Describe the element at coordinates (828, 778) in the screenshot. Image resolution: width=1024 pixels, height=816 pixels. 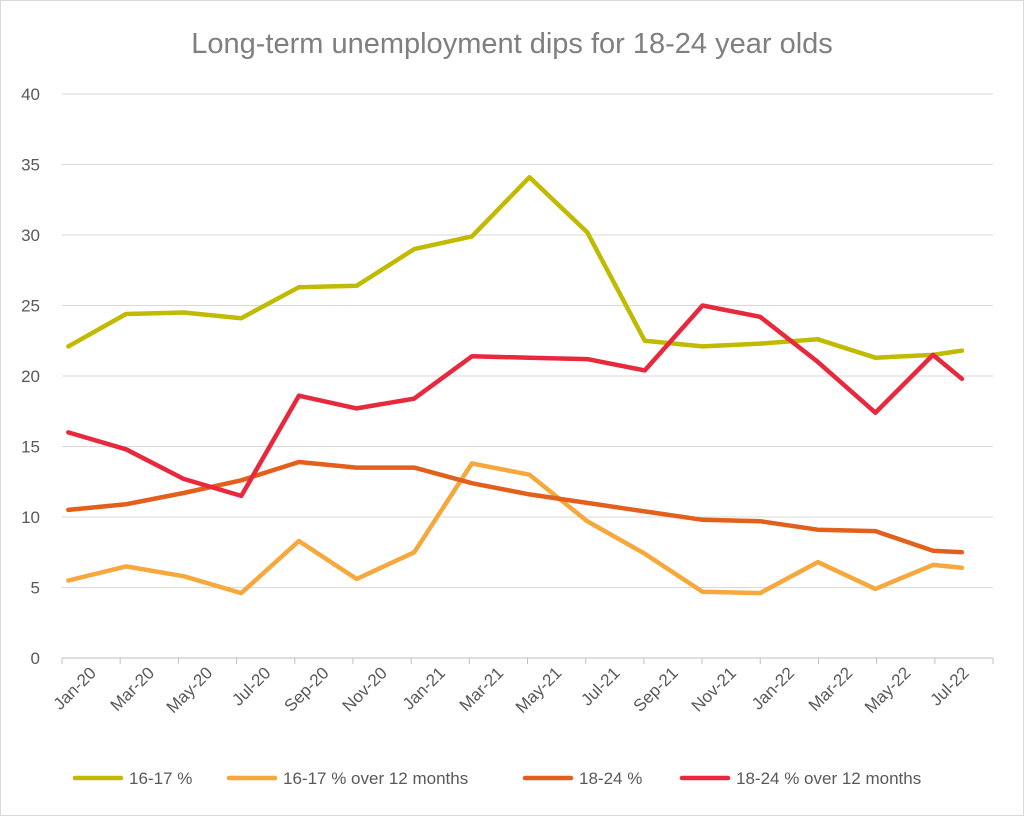
I see `legend-label: 18-24 % over 12 months` at that location.